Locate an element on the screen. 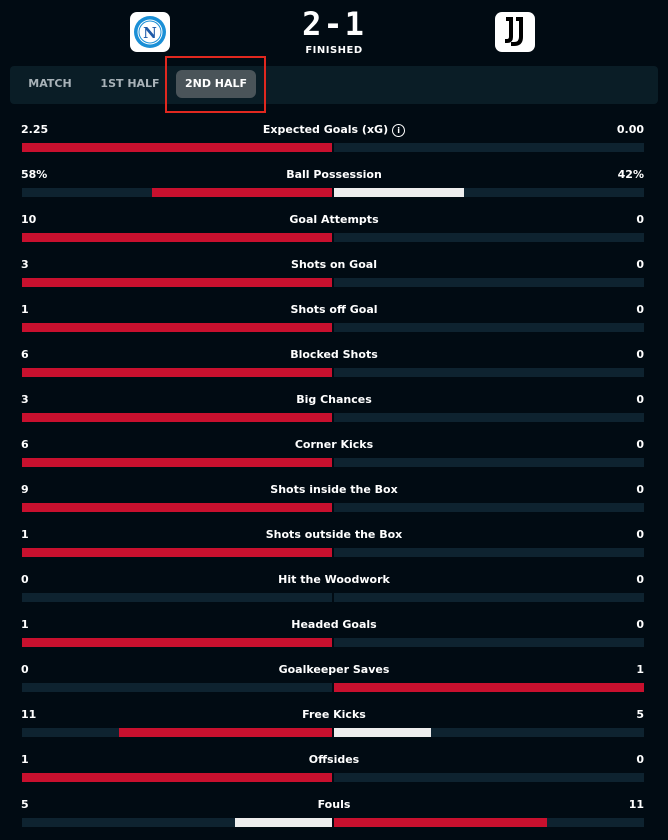  napoli-crest-letter: N is located at coordinates (150, 33).